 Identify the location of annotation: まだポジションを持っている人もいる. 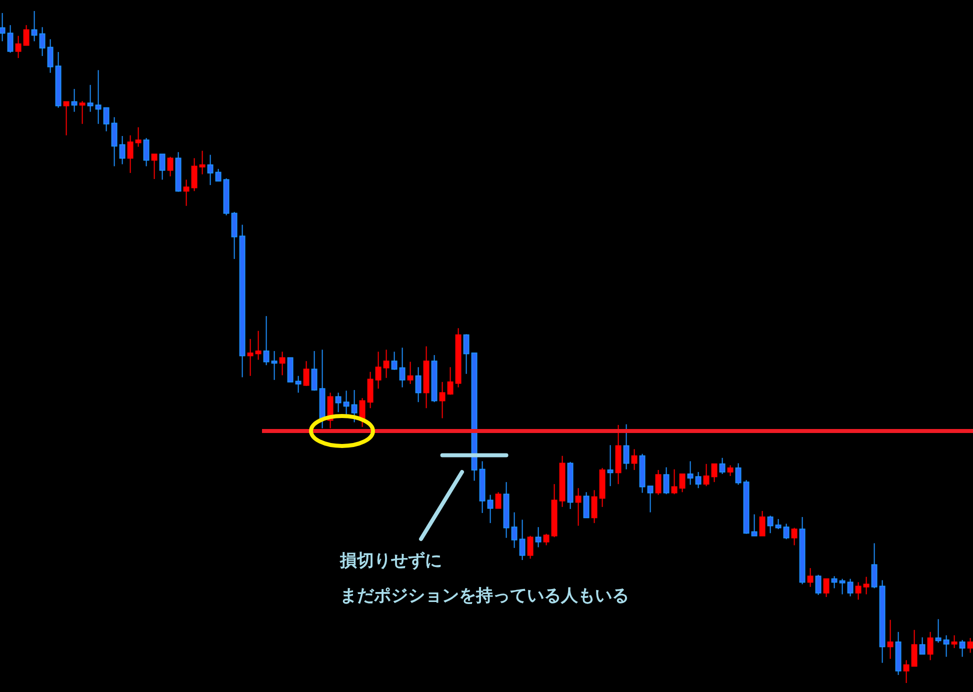
(484, 596).